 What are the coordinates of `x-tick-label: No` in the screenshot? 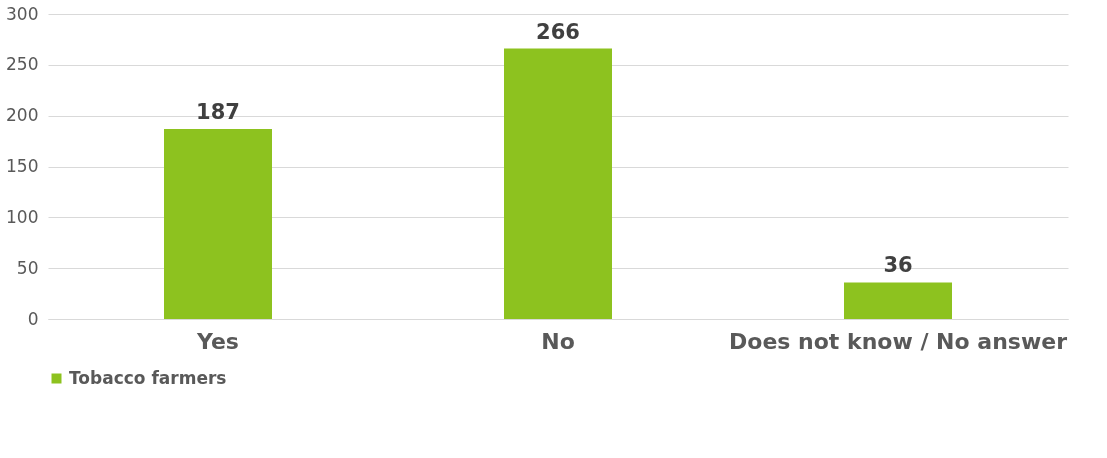 It's located at (558, 341).